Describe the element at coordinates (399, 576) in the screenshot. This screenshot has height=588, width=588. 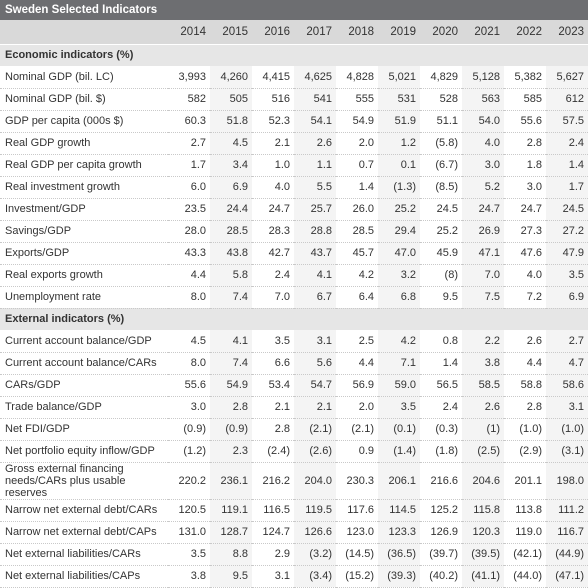
I see `value-cell: (39.3)` at that location.